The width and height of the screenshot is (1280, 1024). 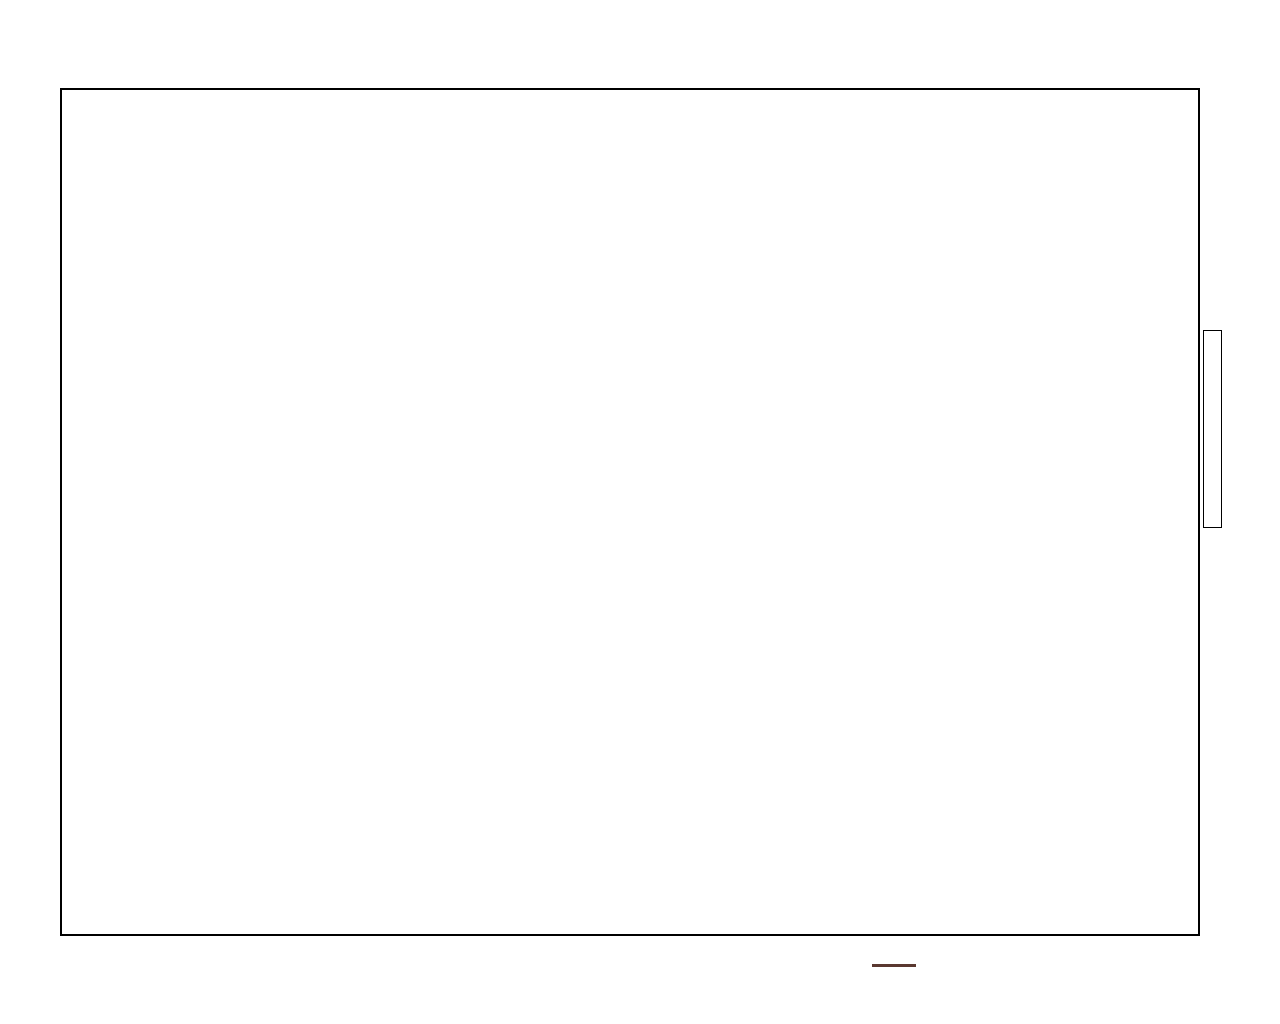 I want to click on page-title, so click(x=665, y=57).